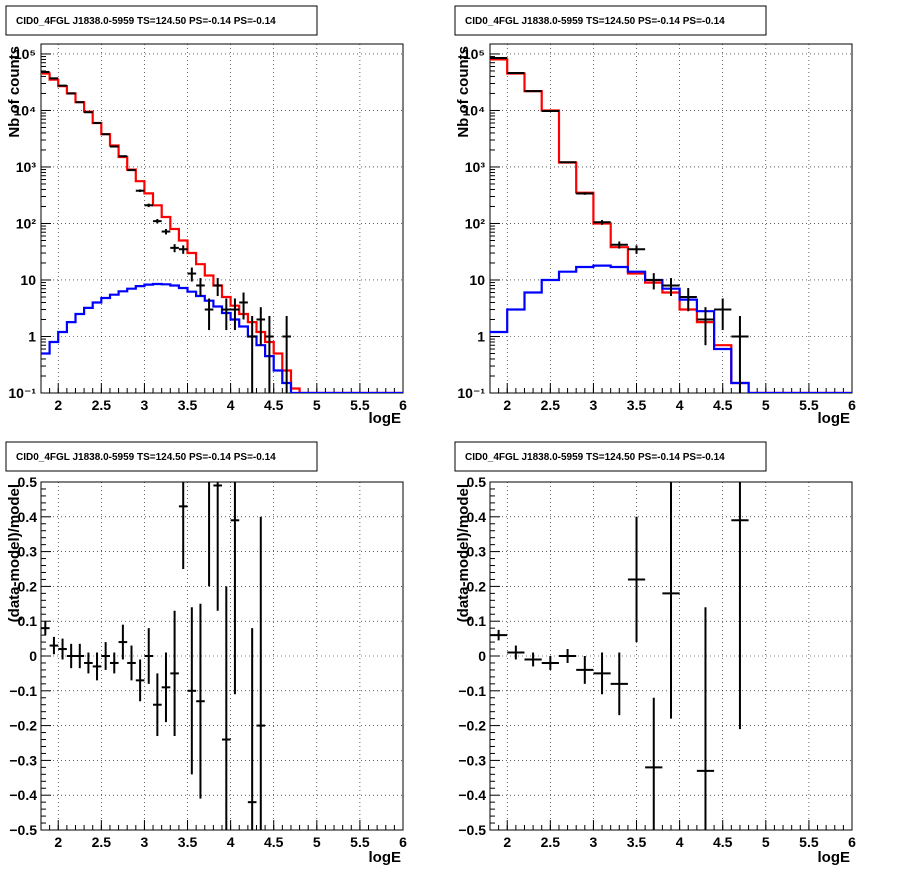 This screenshot has height=875, width=898. Describe the element at coordinates (482, 656) in the screenshot. I see `y-tick-label: 0` at that location.